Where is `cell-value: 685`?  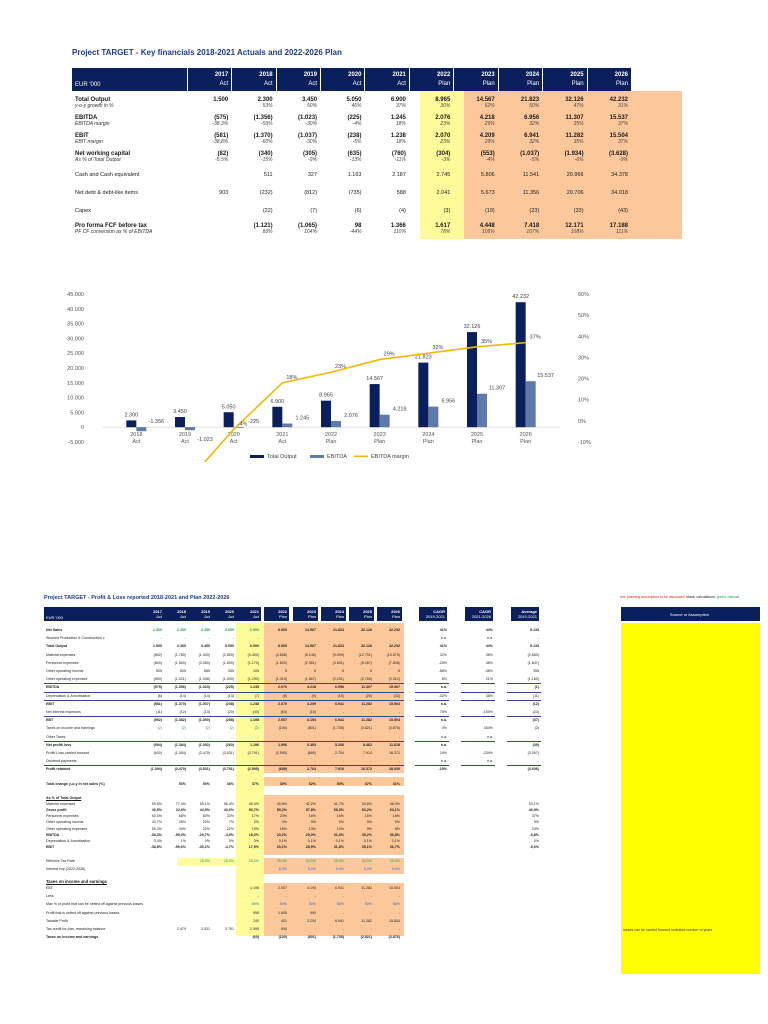 cell-value: 685 is located at coordinates (207, 671).